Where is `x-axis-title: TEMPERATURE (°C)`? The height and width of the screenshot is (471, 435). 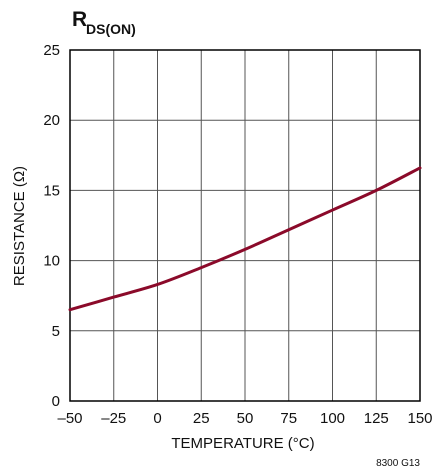 x-axis-title: TEMPERATURE (°C) is located at coordinates (242, 443).